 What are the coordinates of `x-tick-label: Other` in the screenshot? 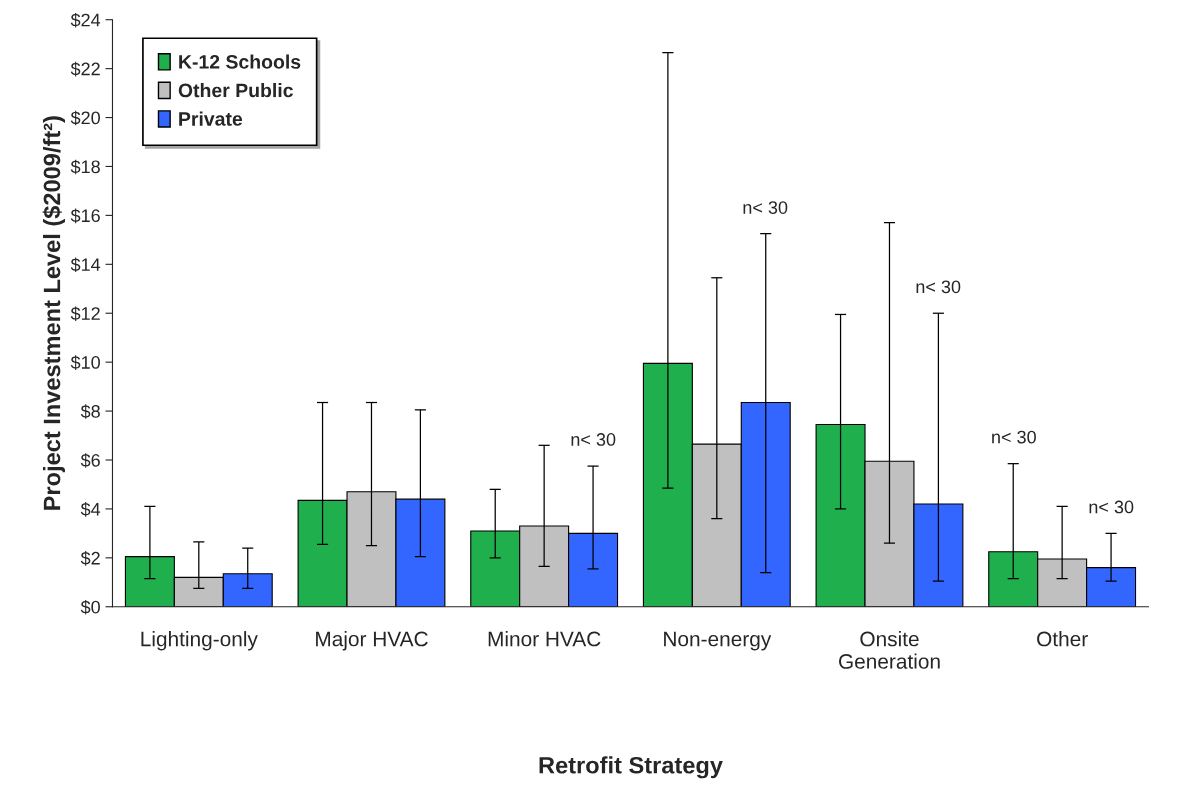 It's located at (1062, 639).